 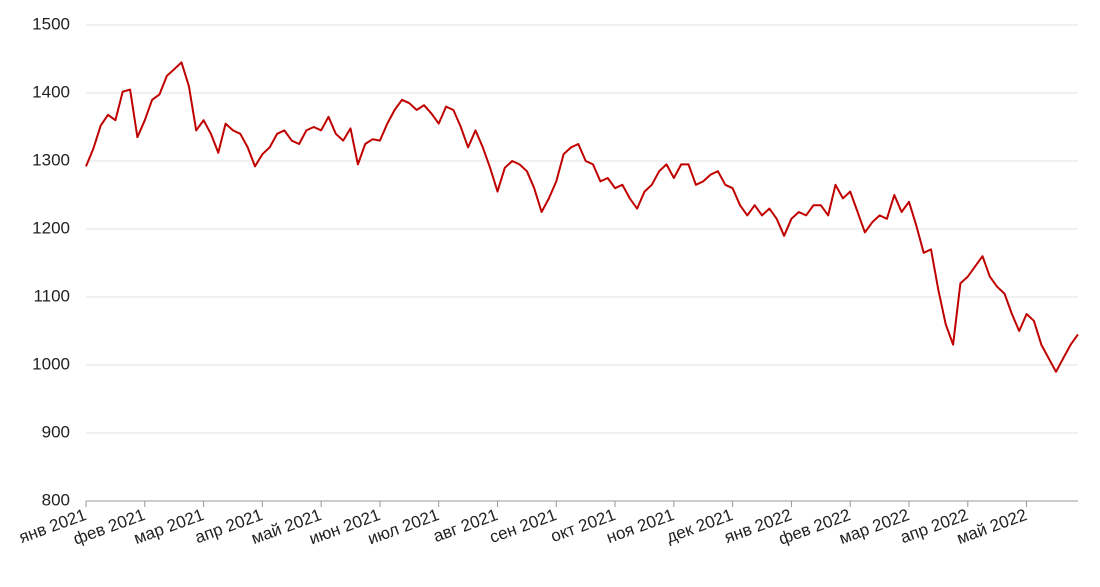 I want to click on y-tick-label: 1500, so click(x=51, y=23).